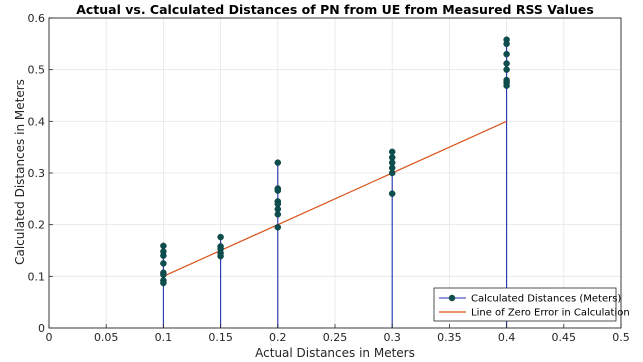 This screenshot has width=643, height=362. What do you see at coordinates (37, 276) in the screenshot?
I see `y-tick-label: 0.1` at bounding box center [37, 276].